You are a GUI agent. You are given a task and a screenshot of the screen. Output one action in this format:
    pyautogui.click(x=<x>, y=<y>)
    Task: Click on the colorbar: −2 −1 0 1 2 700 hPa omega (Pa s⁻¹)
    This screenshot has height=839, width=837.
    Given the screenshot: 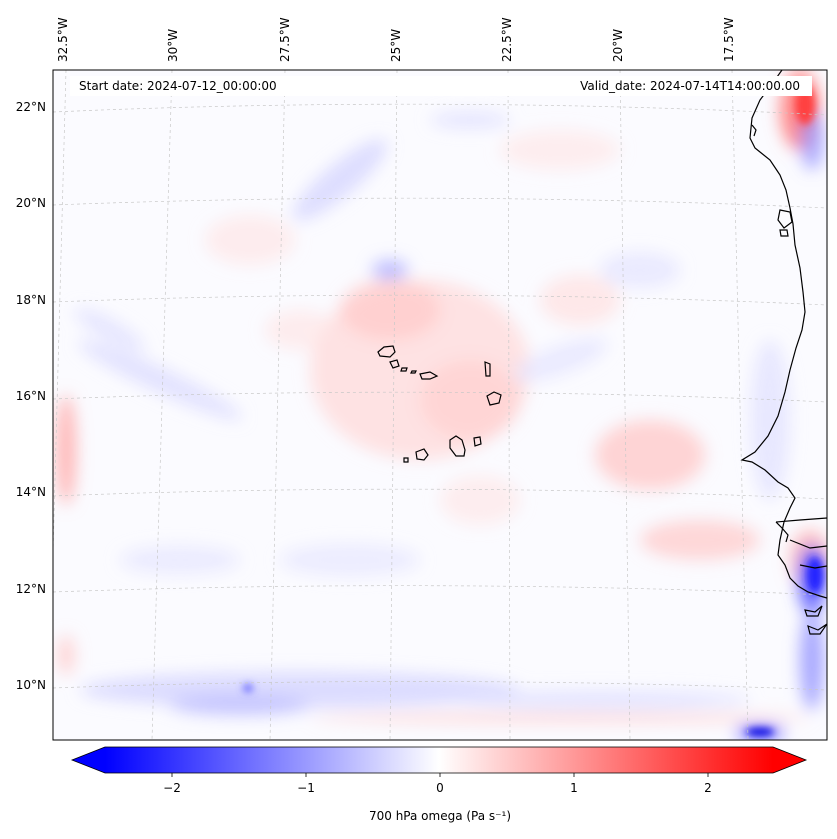 What is the action you would take?
    pyautogui.click(x=439, y=784)
    